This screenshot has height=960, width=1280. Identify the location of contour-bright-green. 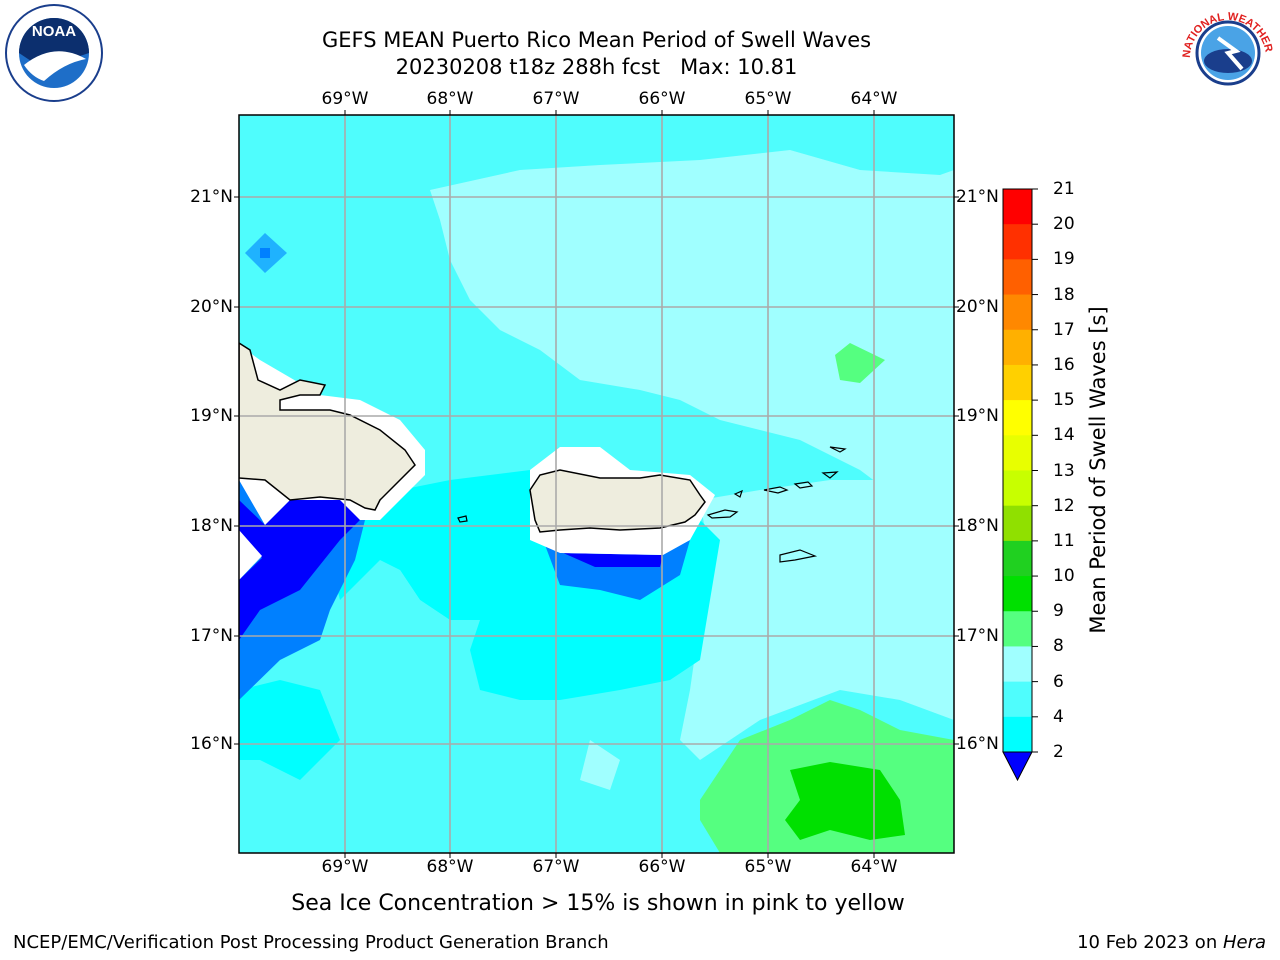
(845, 801).